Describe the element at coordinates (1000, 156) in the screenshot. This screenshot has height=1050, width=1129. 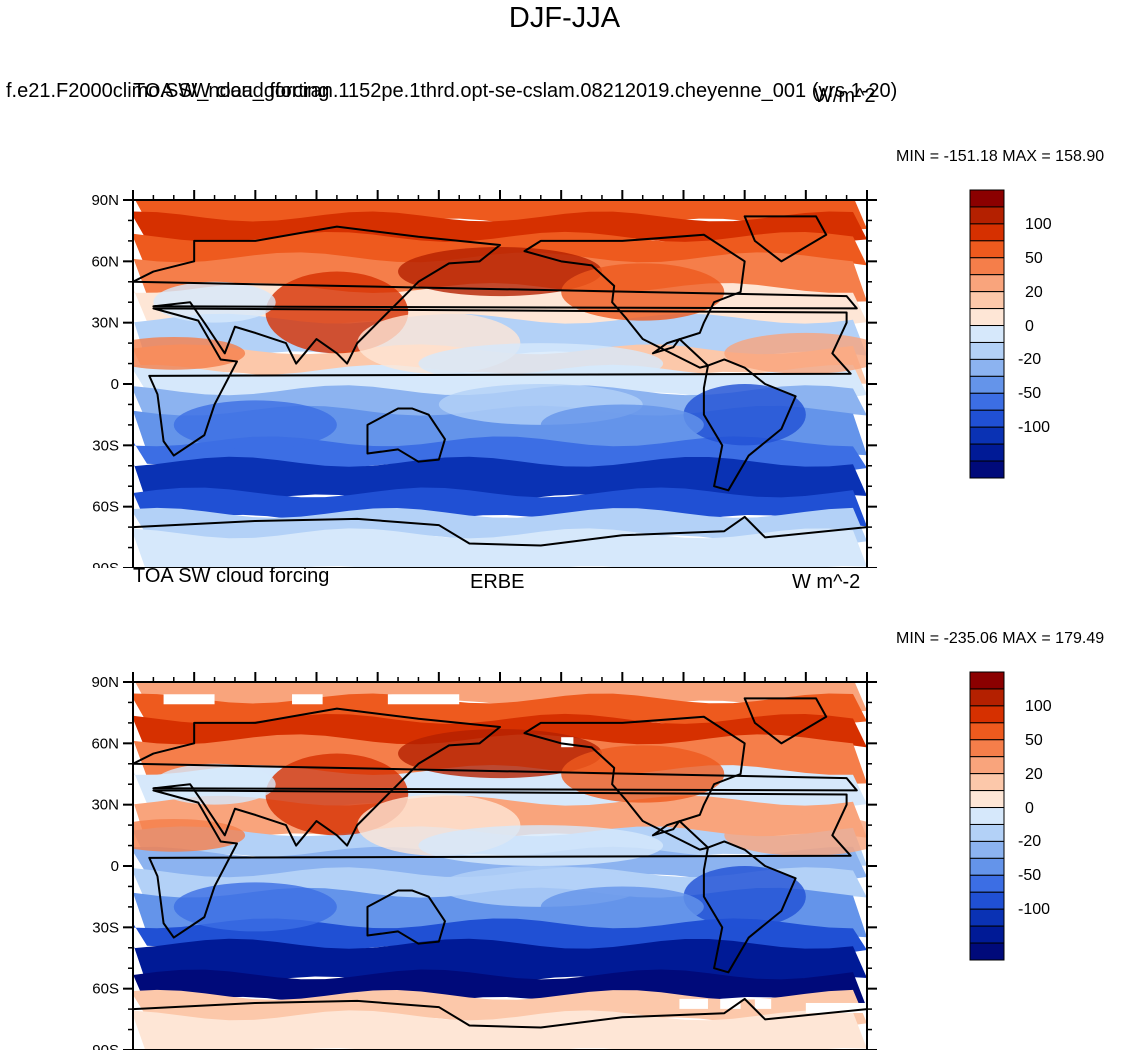
I see `min-max-text: MIN = -151.18 MAX = 158.90` at that location.